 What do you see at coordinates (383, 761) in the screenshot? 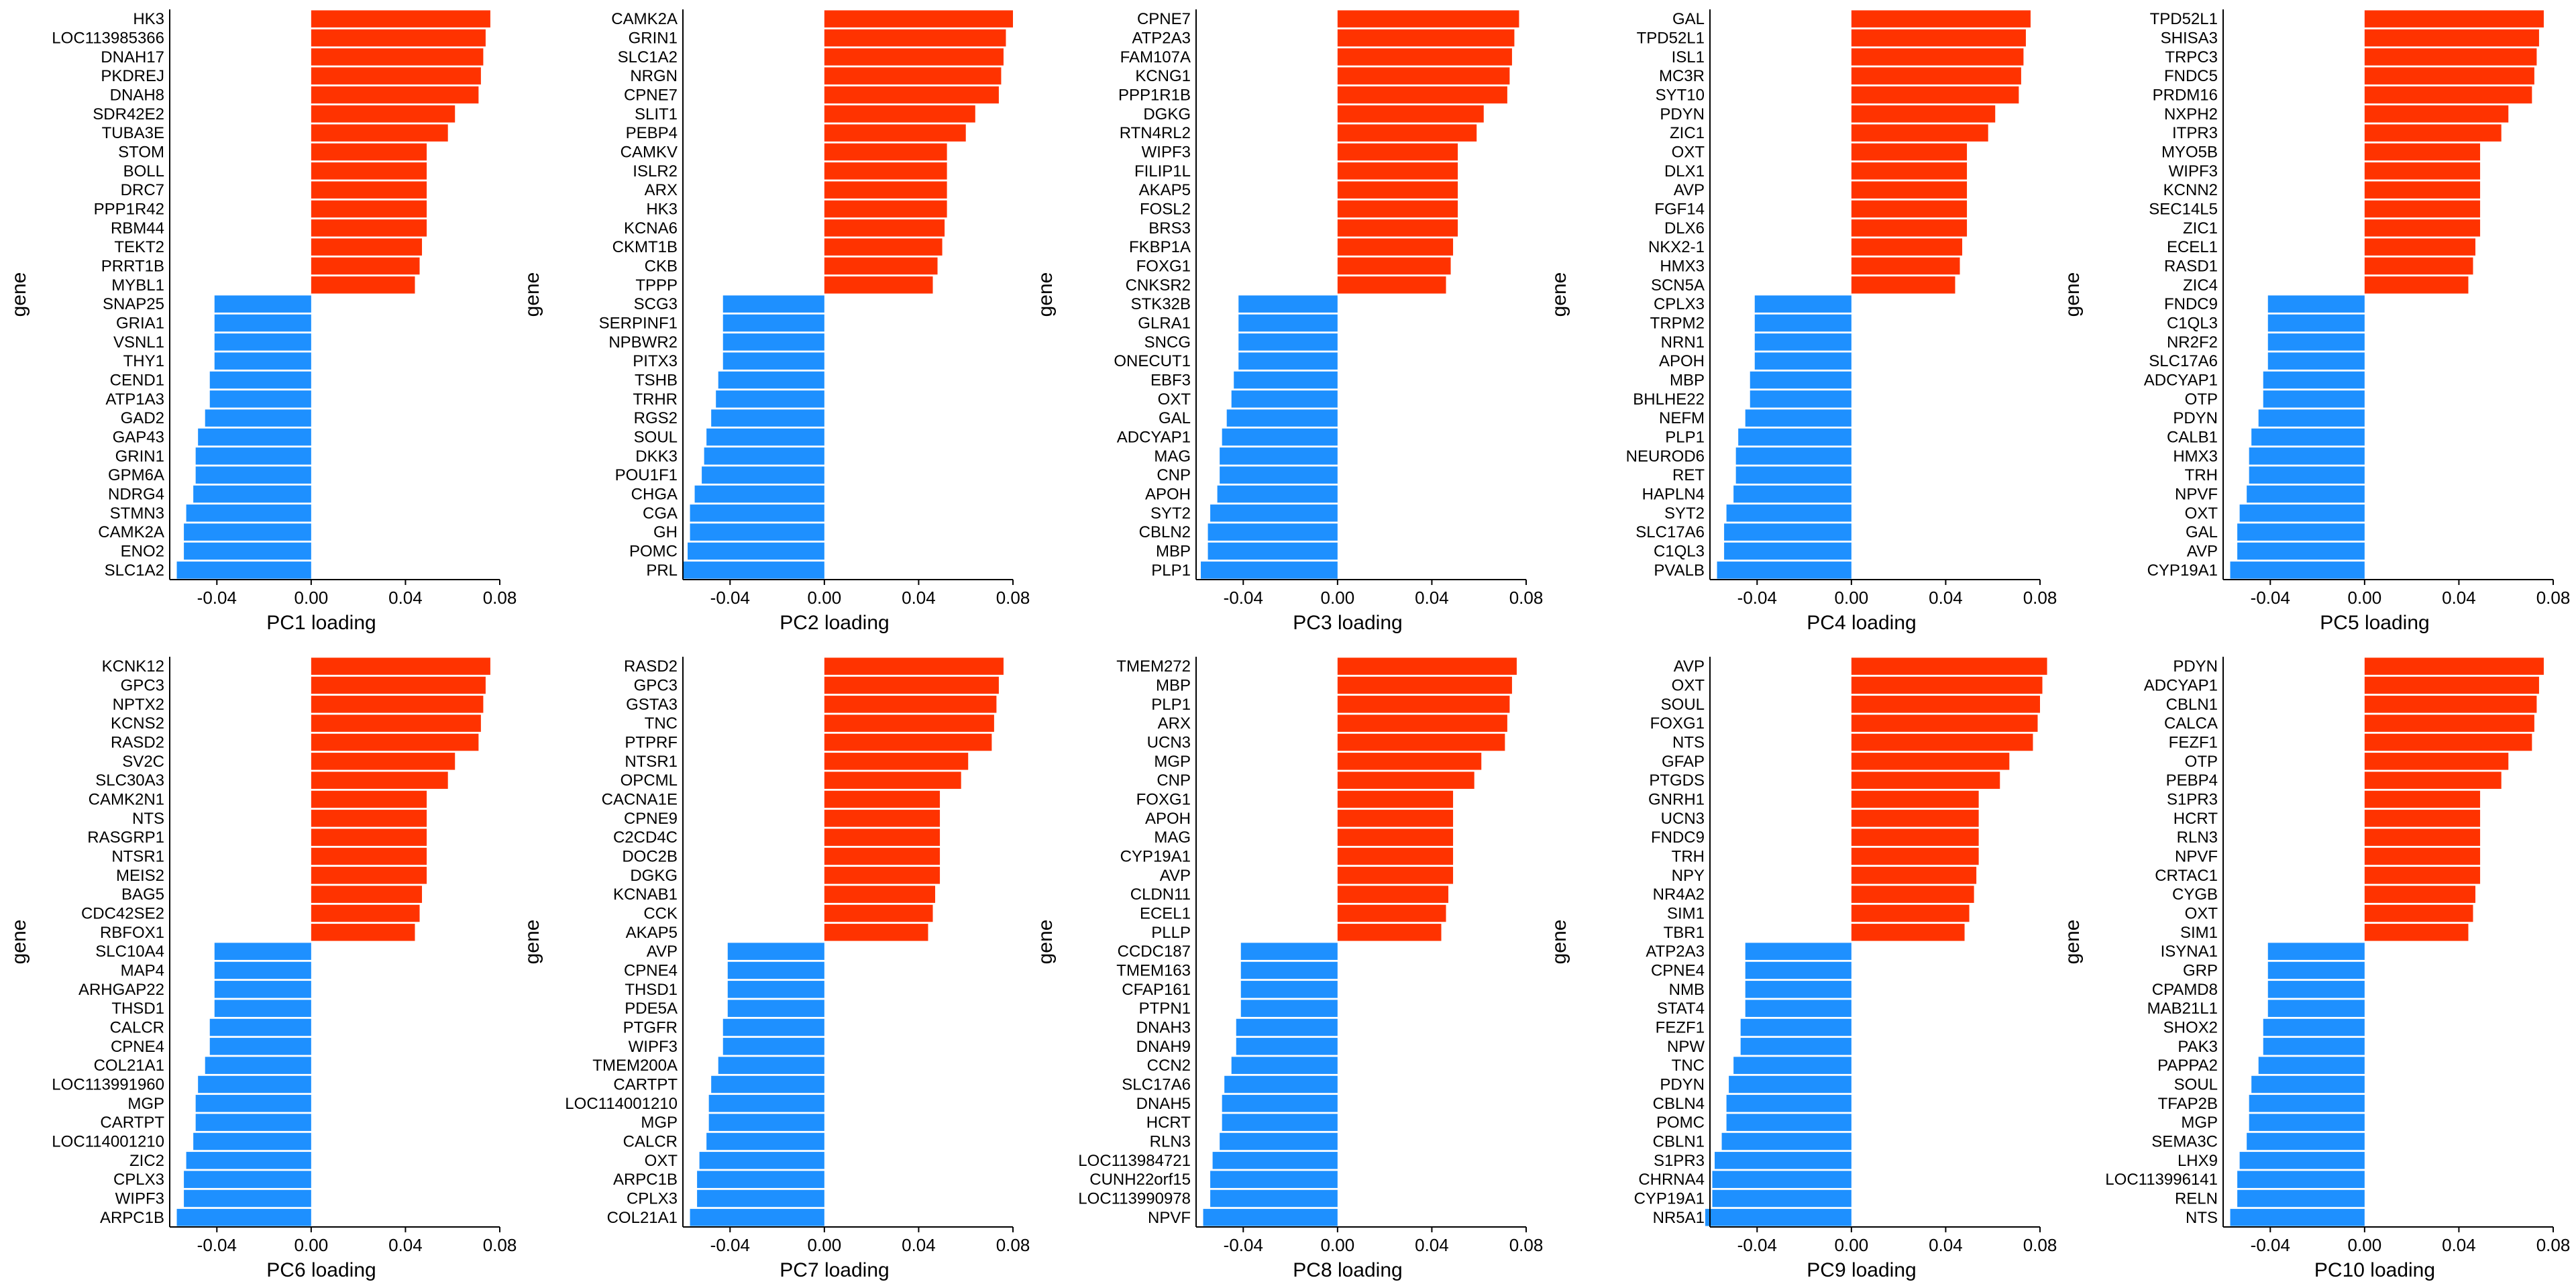
I see `bar-SV2C` at bounding box center [383, 761].